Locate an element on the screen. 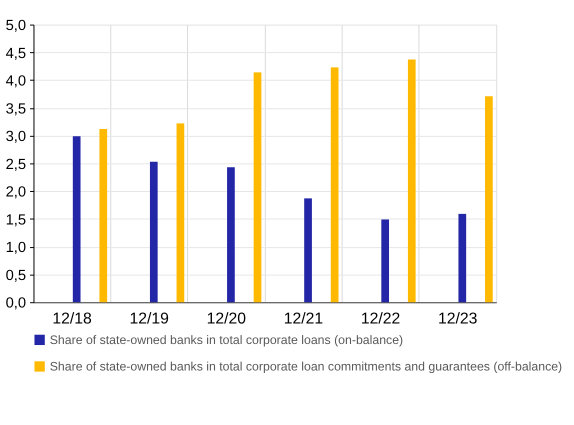  x-tick-label: 12/21 is located at coordinates (304, 319).